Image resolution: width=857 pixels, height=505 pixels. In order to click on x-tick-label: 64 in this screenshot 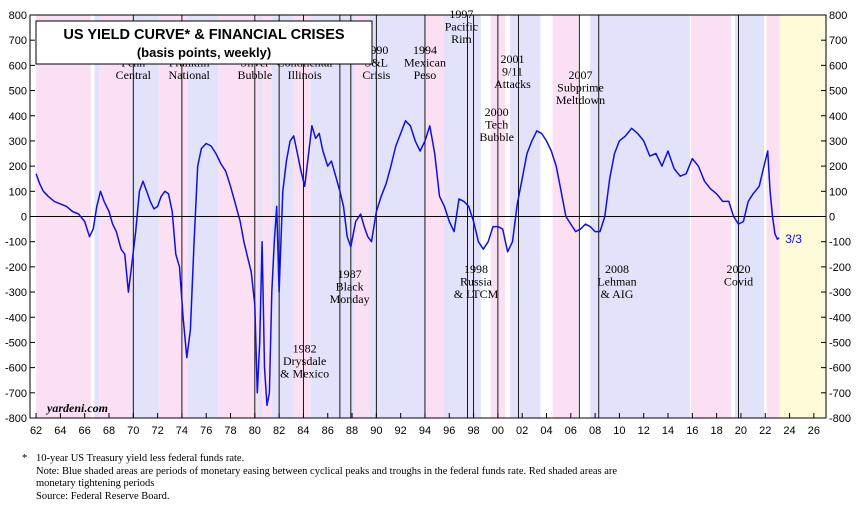, I will do `click(60, 431)`.